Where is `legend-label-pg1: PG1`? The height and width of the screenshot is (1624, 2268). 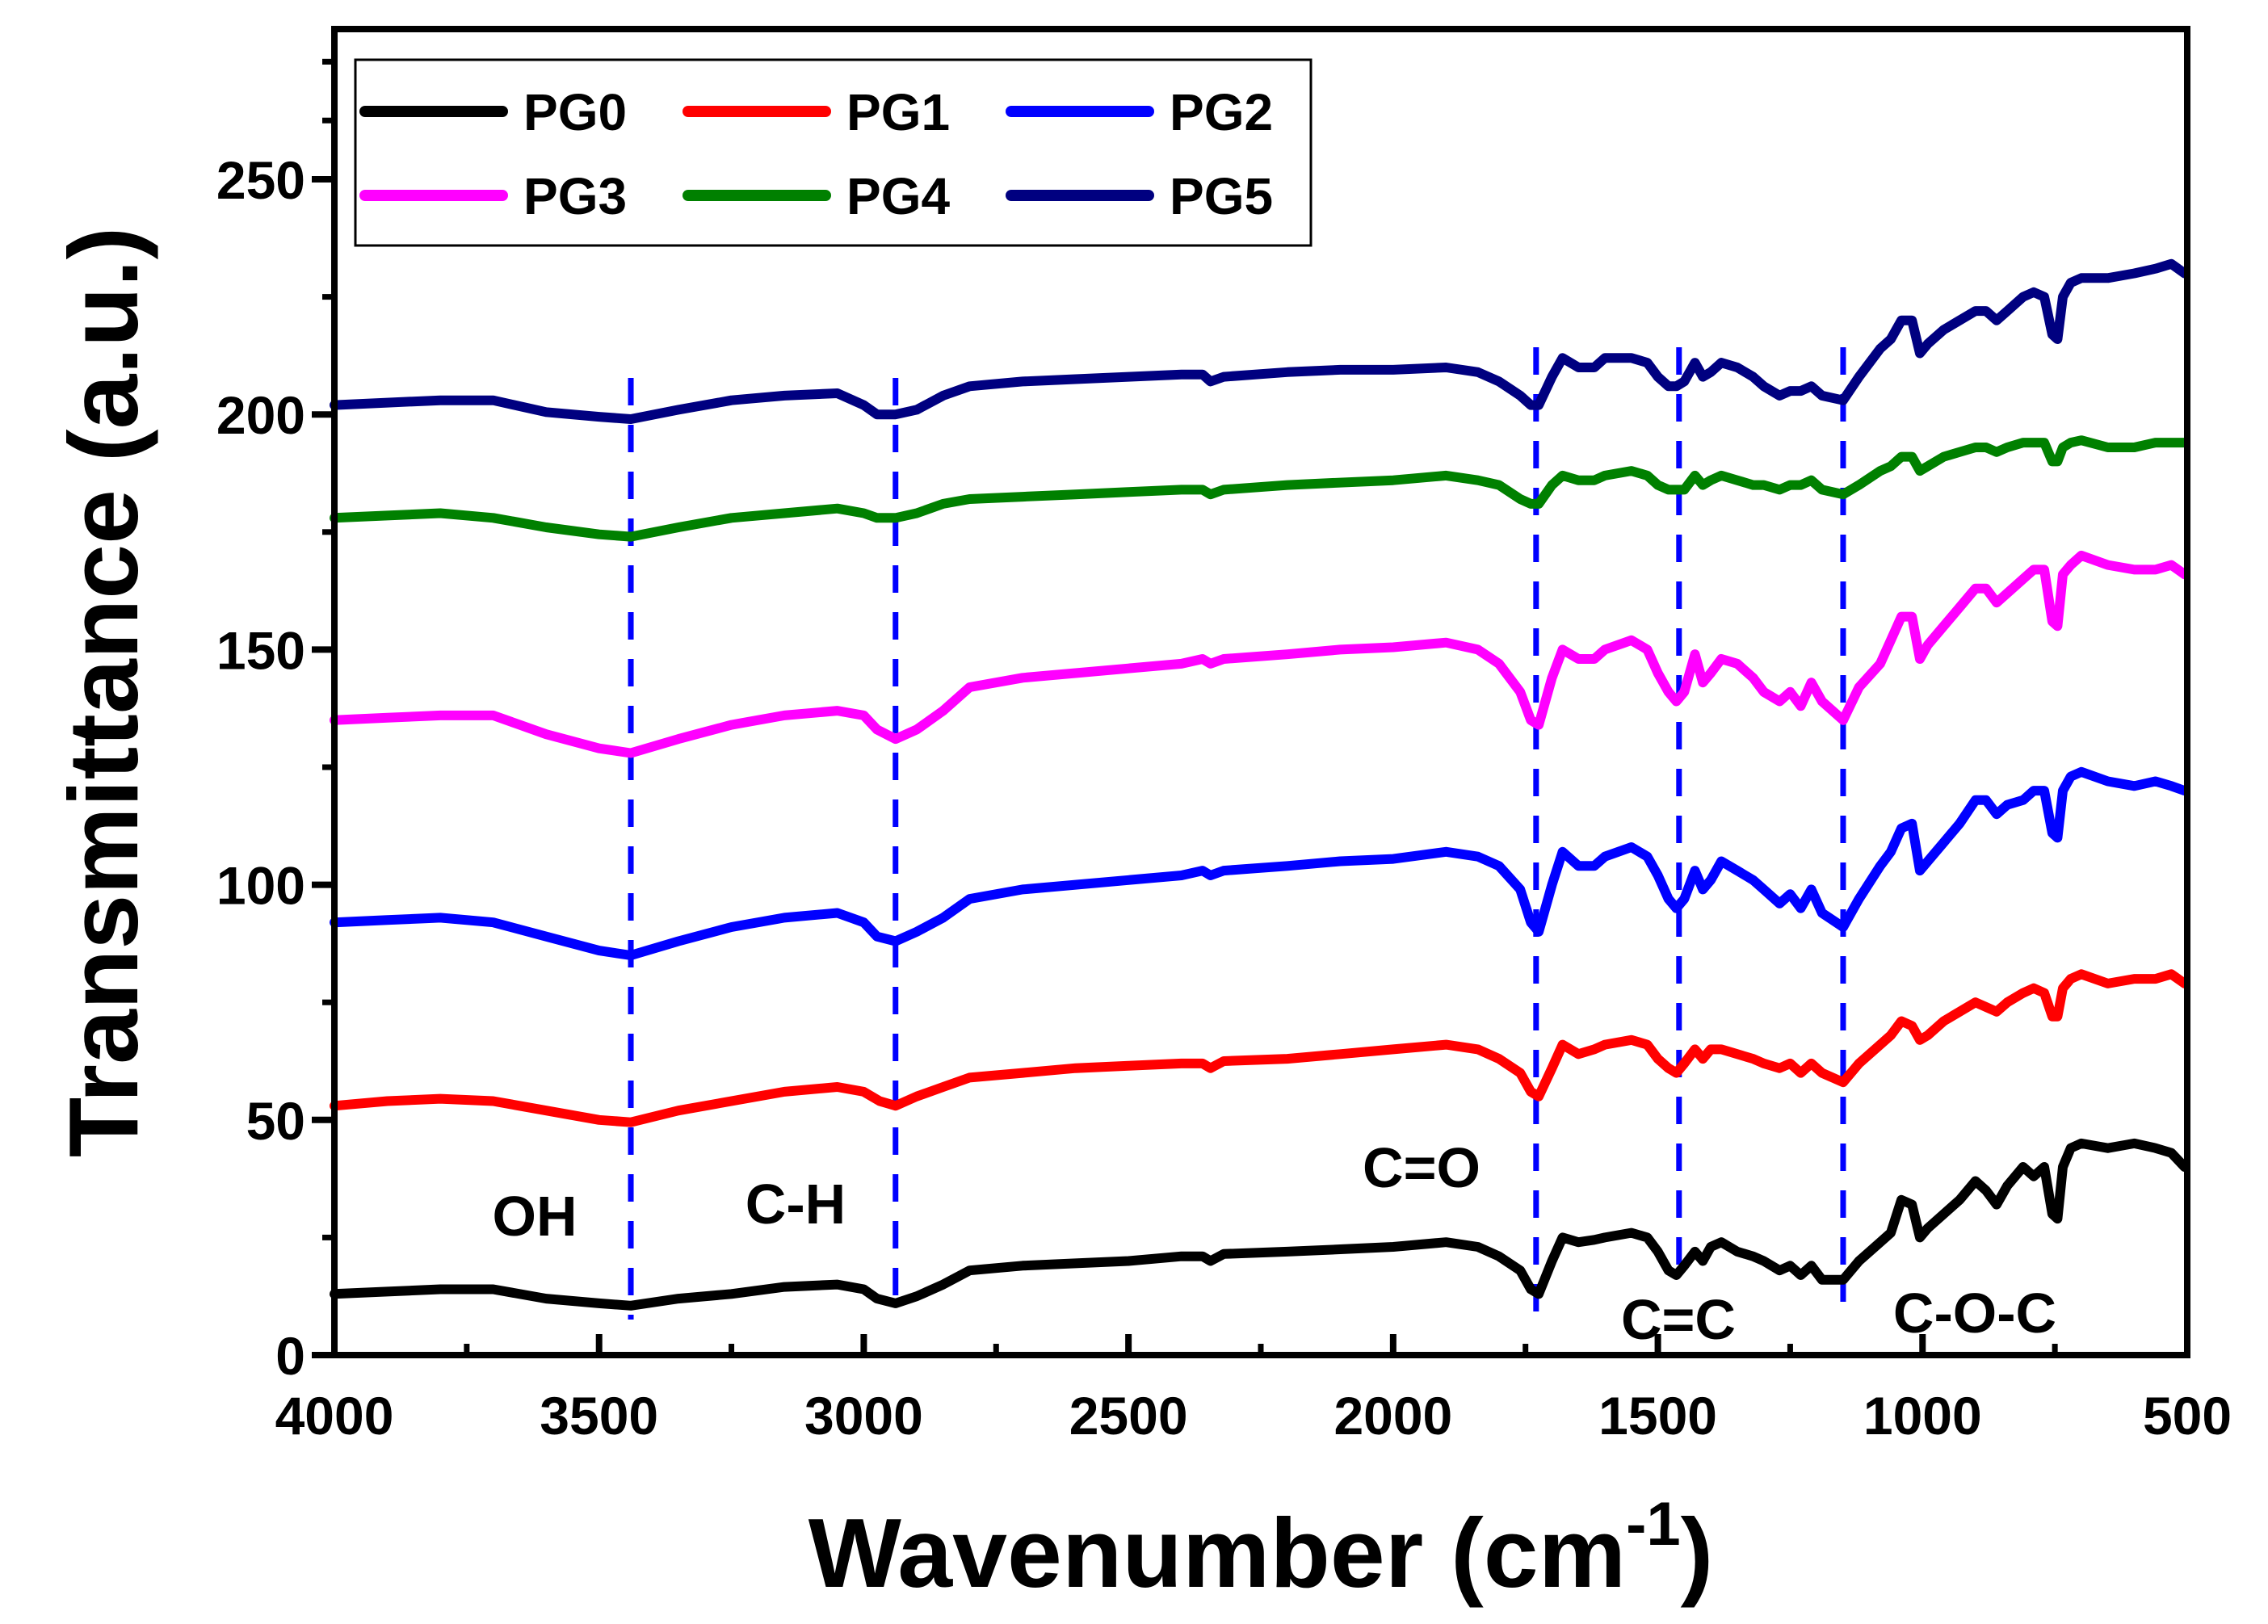
legend-label-pg1: PG1 is located at coordinates (898, 112).